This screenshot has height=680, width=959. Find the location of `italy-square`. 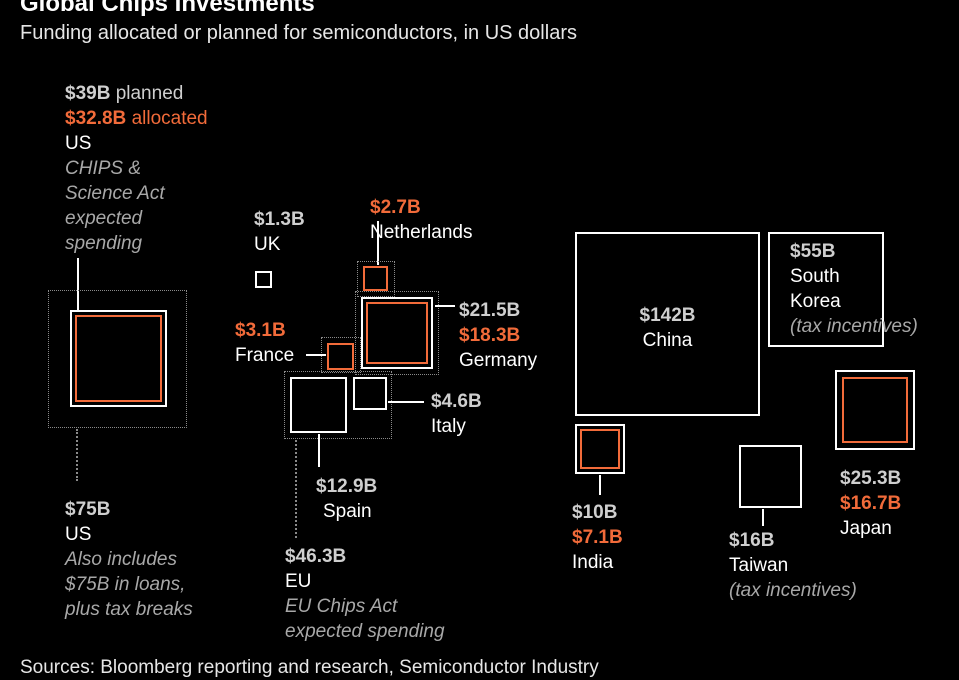

italy-square is located at coordinates (370, 393).